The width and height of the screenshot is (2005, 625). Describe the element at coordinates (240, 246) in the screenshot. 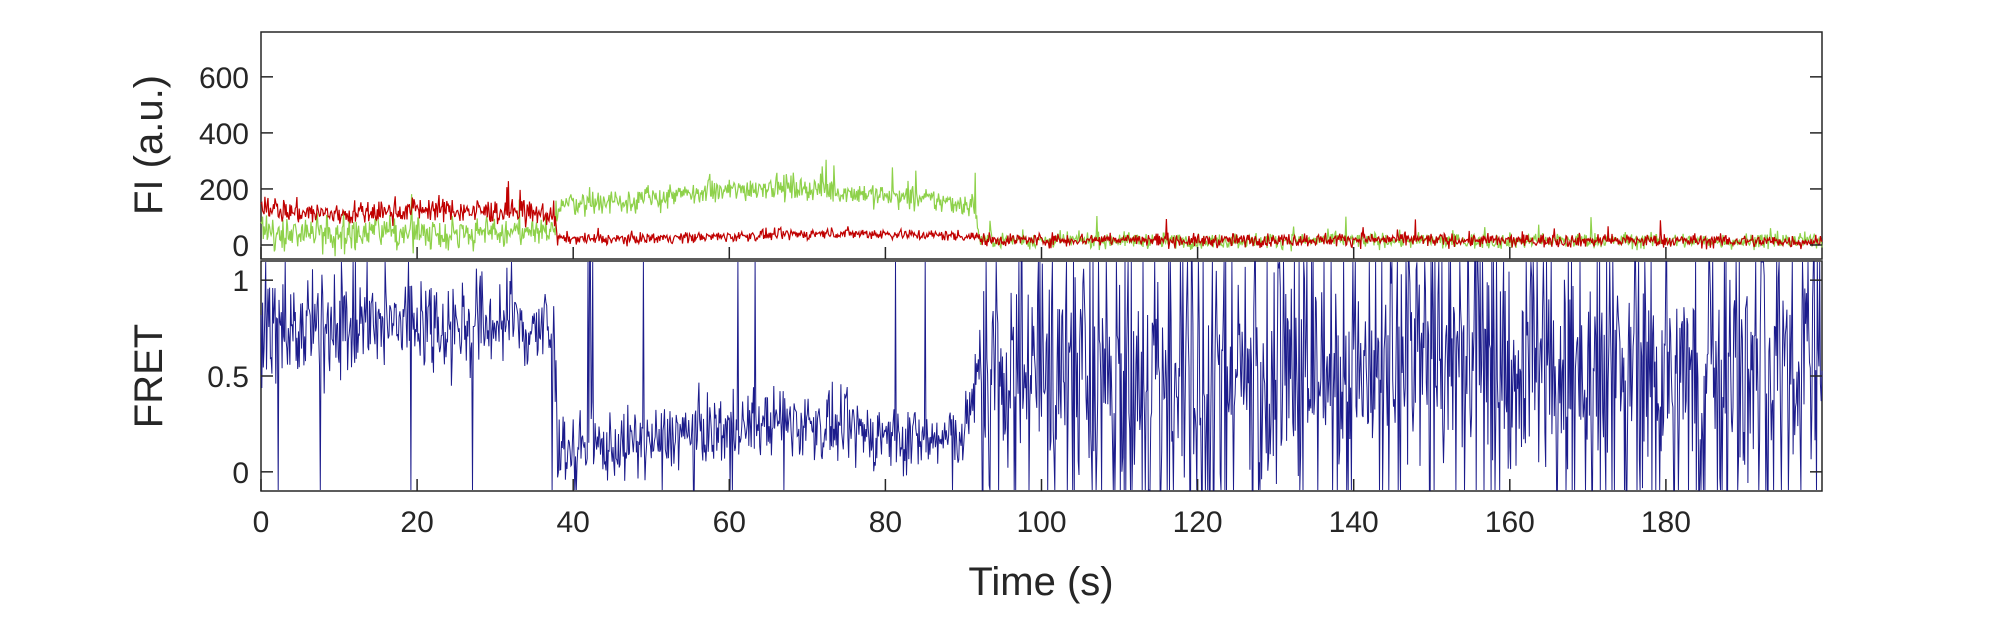

I see `fluorescence-ytick-label: 0` at that location.